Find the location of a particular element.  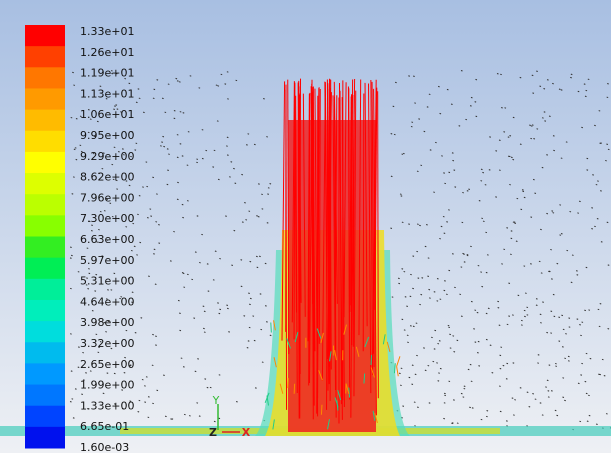

colorbar-label: 9.29e+00 is located at coordinates (107, 156).